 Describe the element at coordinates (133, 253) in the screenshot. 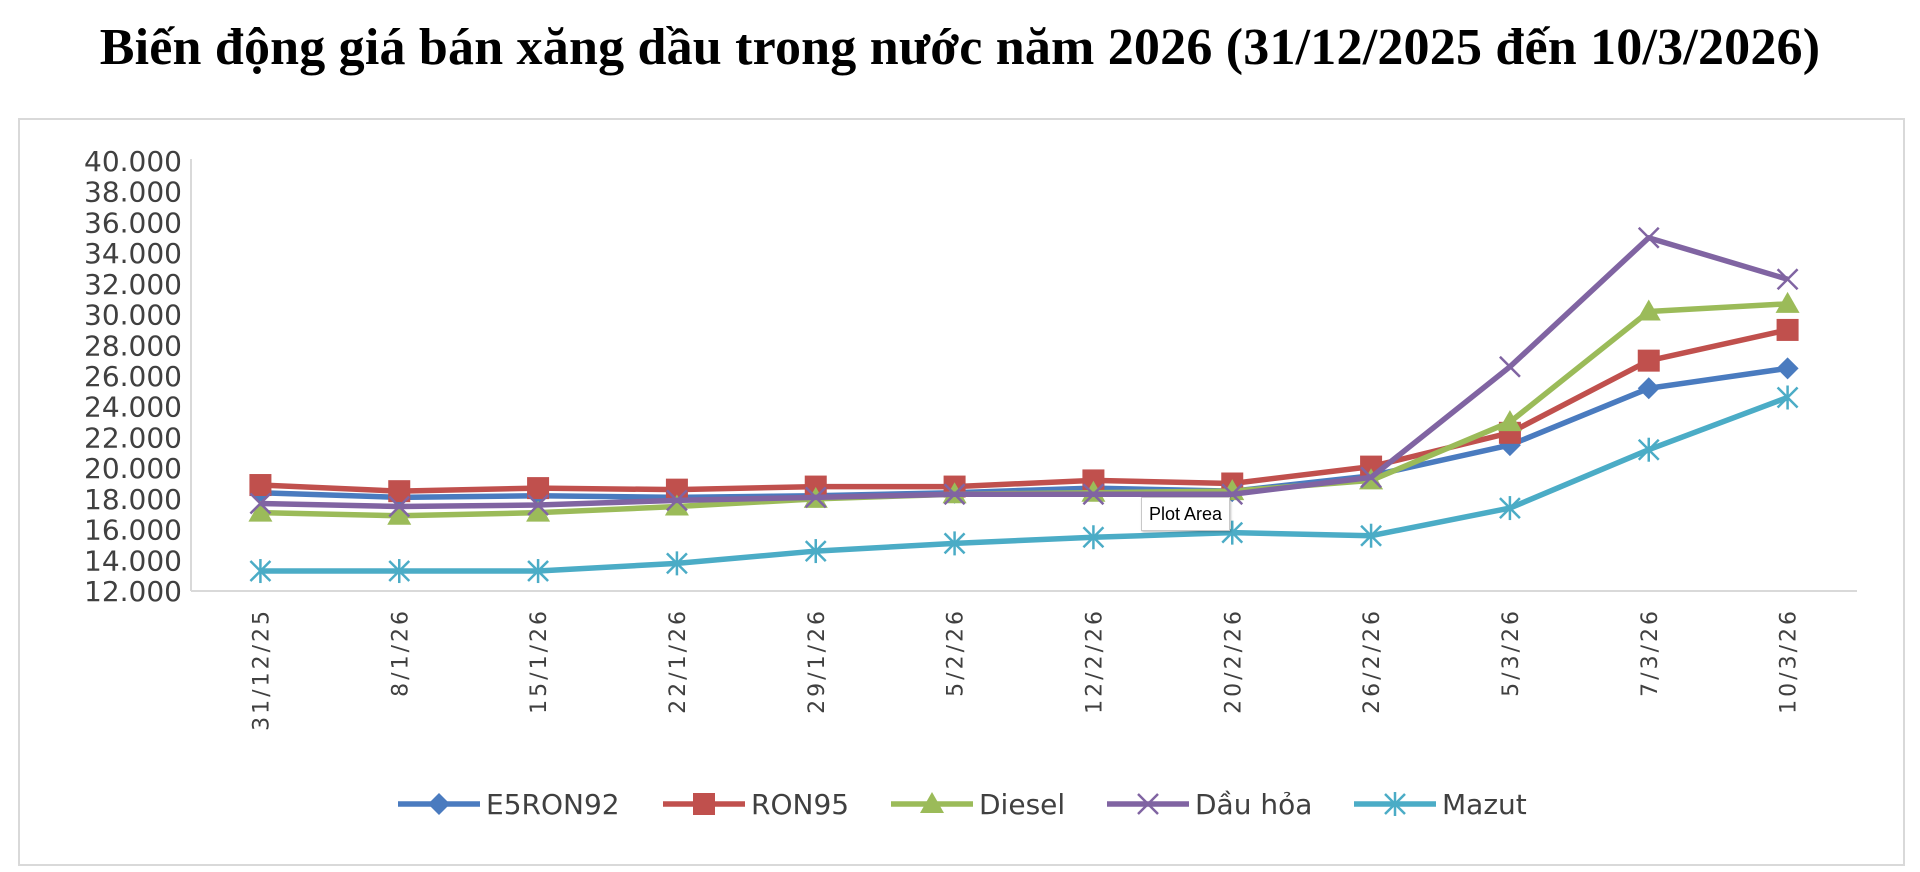

I see `y-tick-label: 34.000` at that location.